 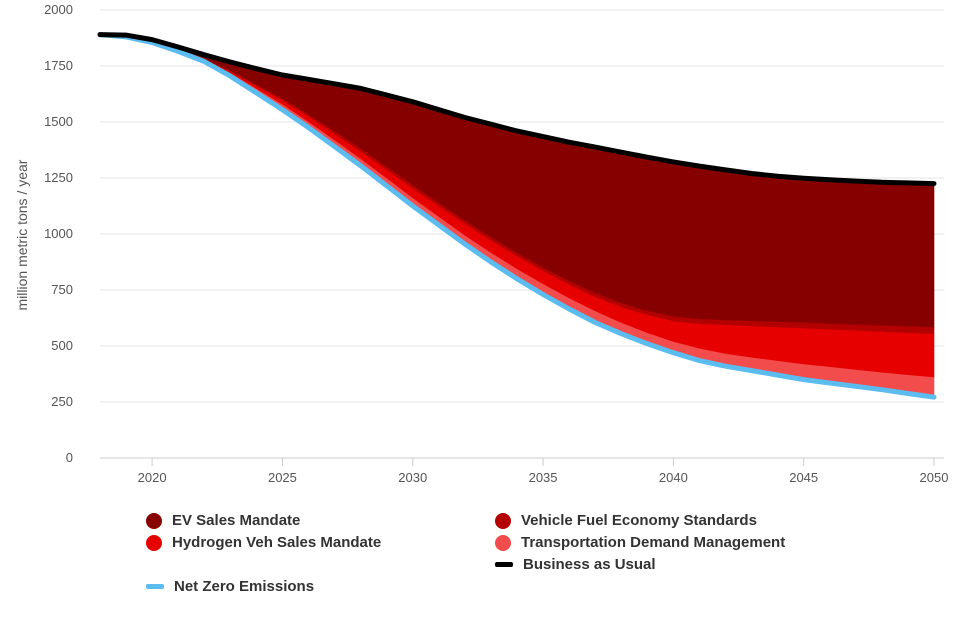 I want to click on x-tick-label-2045: 2045, so click(x=803, y=477).